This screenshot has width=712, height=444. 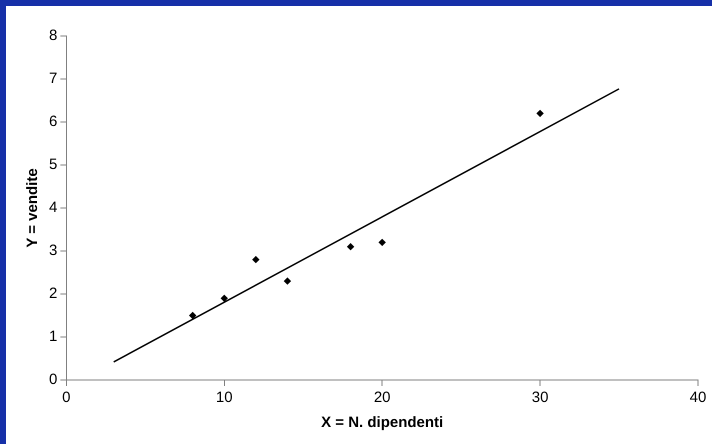 I want to click on y-tick-label: 0, so click(x=53, y=379).